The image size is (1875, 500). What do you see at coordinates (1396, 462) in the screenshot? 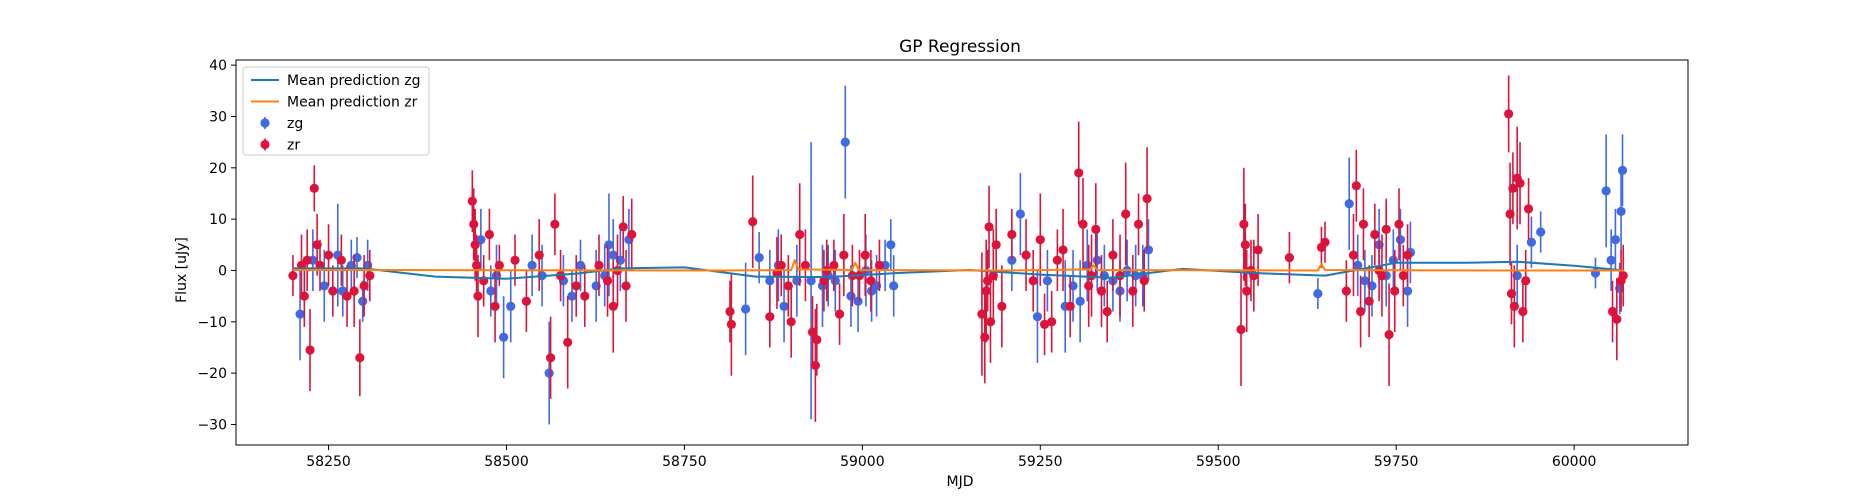
I see `x-tick-label: 59750` at bounding box center [1396, 462].